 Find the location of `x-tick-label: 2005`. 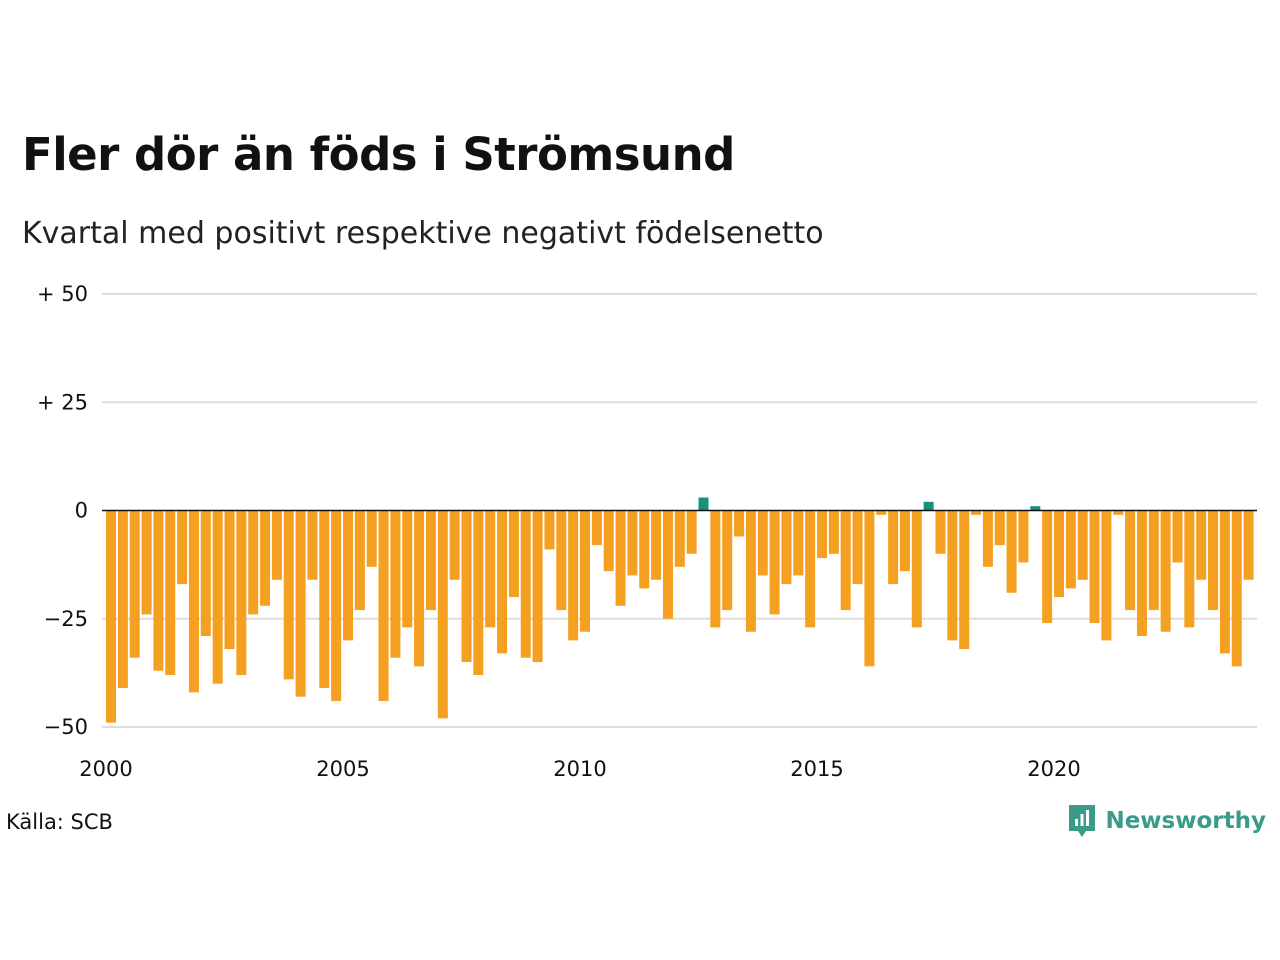

x-tick-label: 2005 is located at coordinates (342, 769).